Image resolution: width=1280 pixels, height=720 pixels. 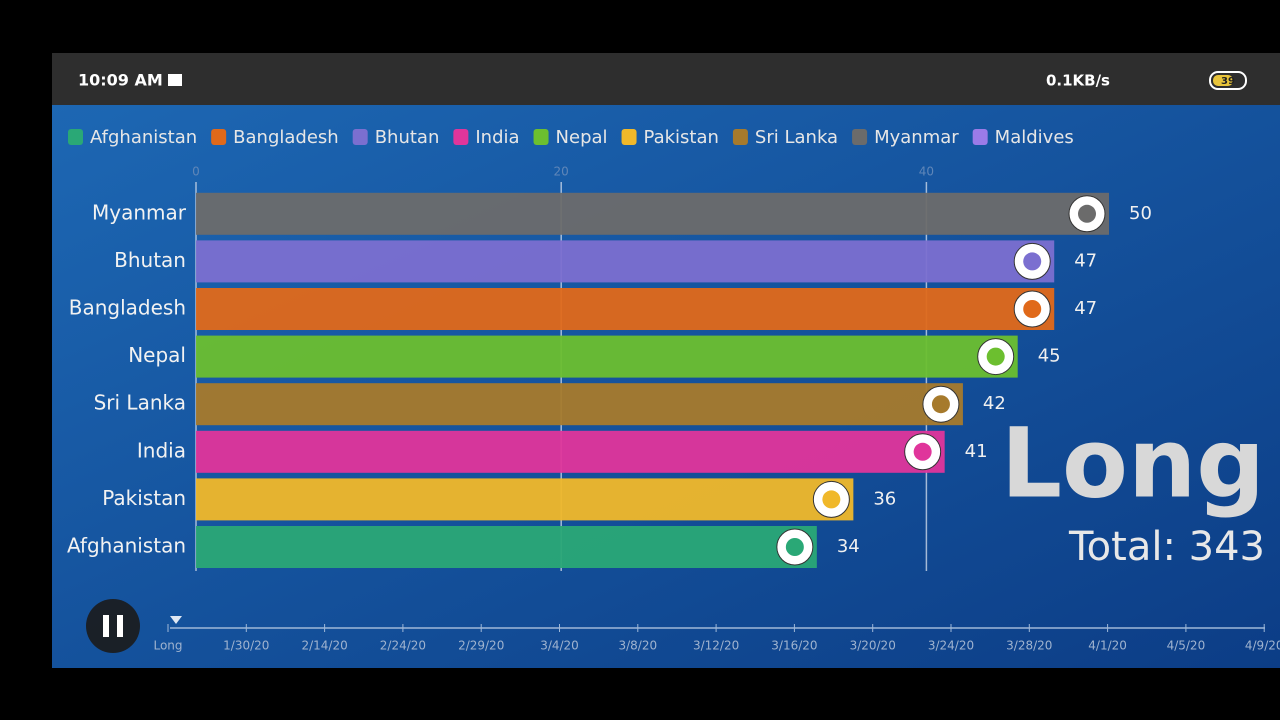 What do you see at coordinates (246, 646) in the screenshot?
I see `timeline-label: 1/30/20` at bounding box center [246, 646].